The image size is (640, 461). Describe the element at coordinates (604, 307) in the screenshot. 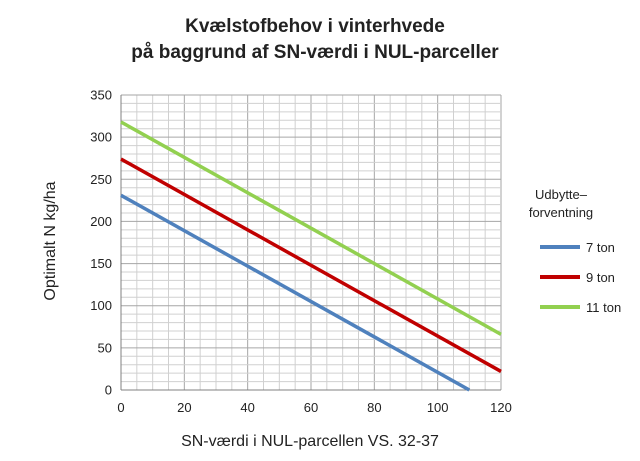

I see `legend-label-11-ton: 11 ton` at that location.